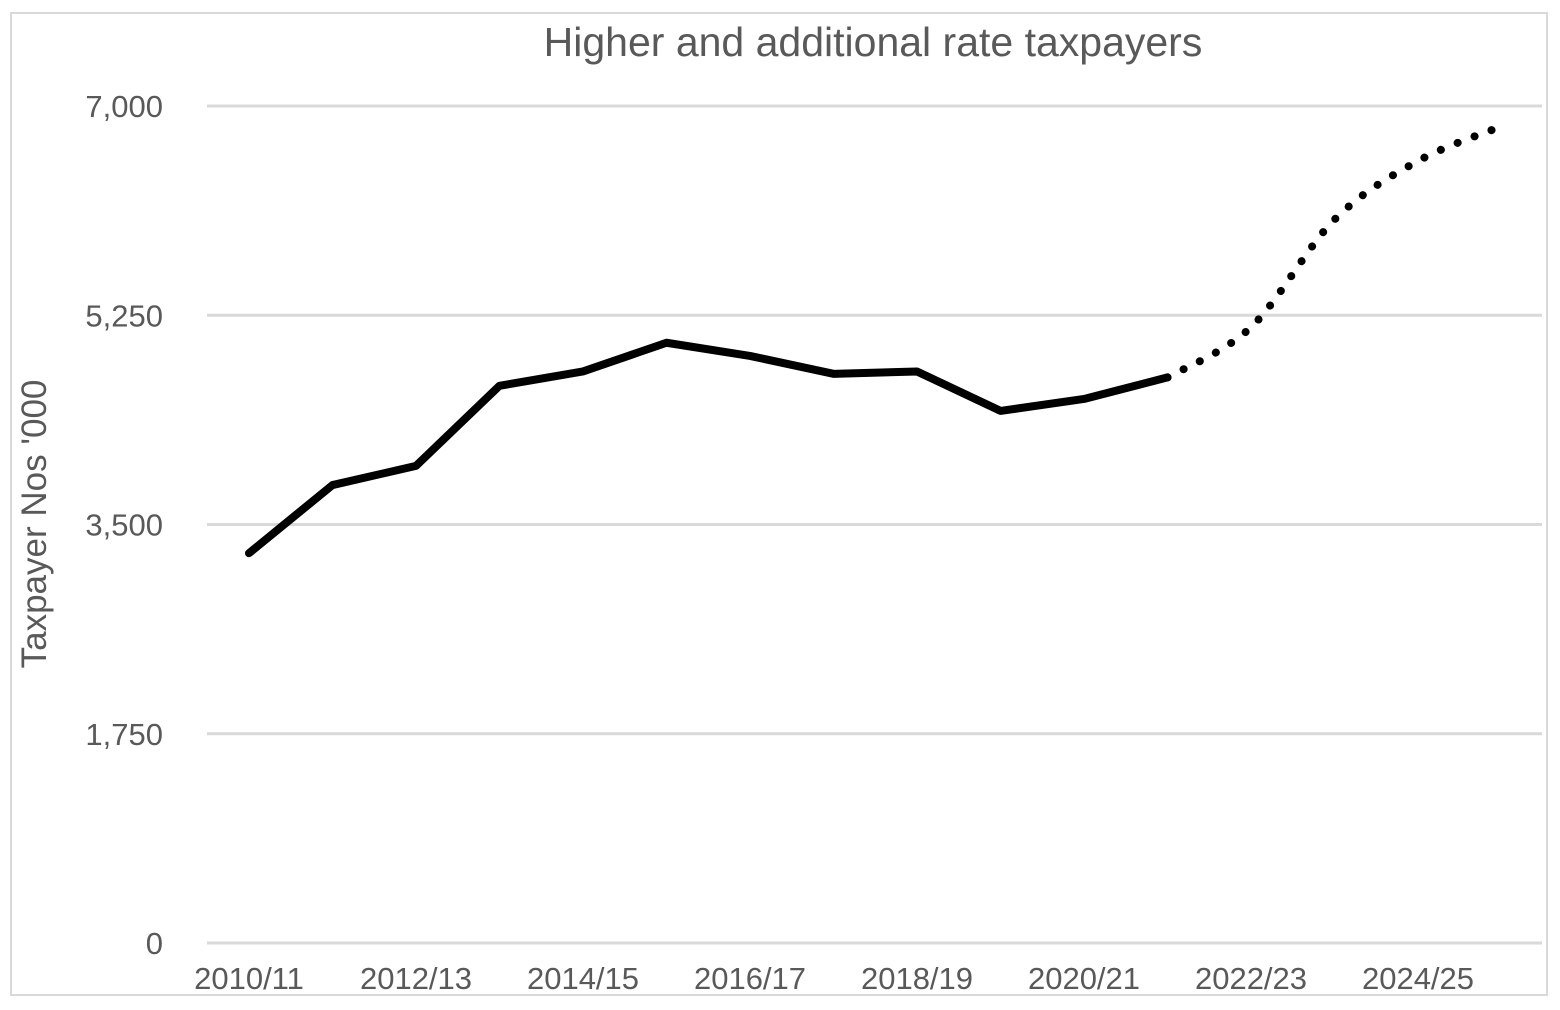 This screenshot has width=1560, height=1010. What do you see at coordinates (416, 978) in the screenshot?
I see `x-tick-label: 2012/13` at bounding box center [416, 978].